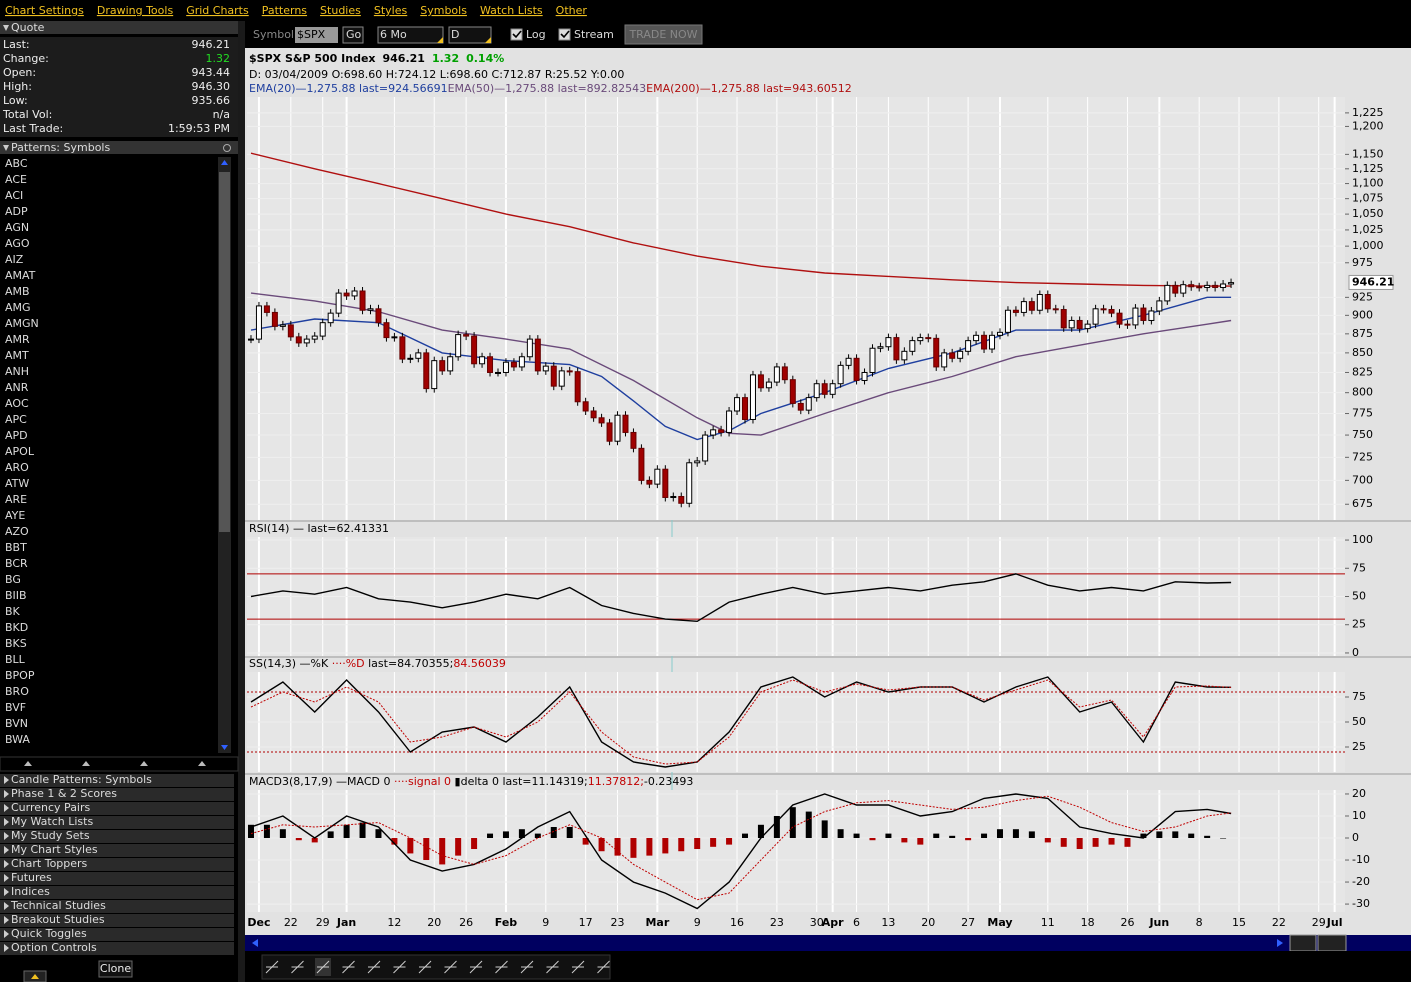  Describe the element at coordinates (17, 355) in the screenshot. I see `symbol-item: AMT` at that location.